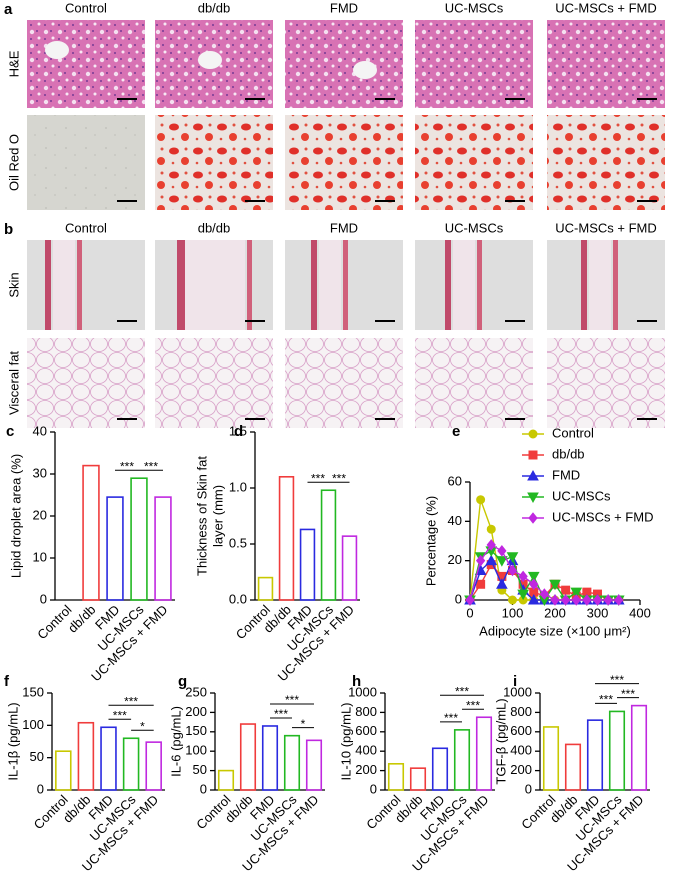  Describe the element at coordinates (196, 730) in the screenshot. I see `y-tick-label: 150` at that location.